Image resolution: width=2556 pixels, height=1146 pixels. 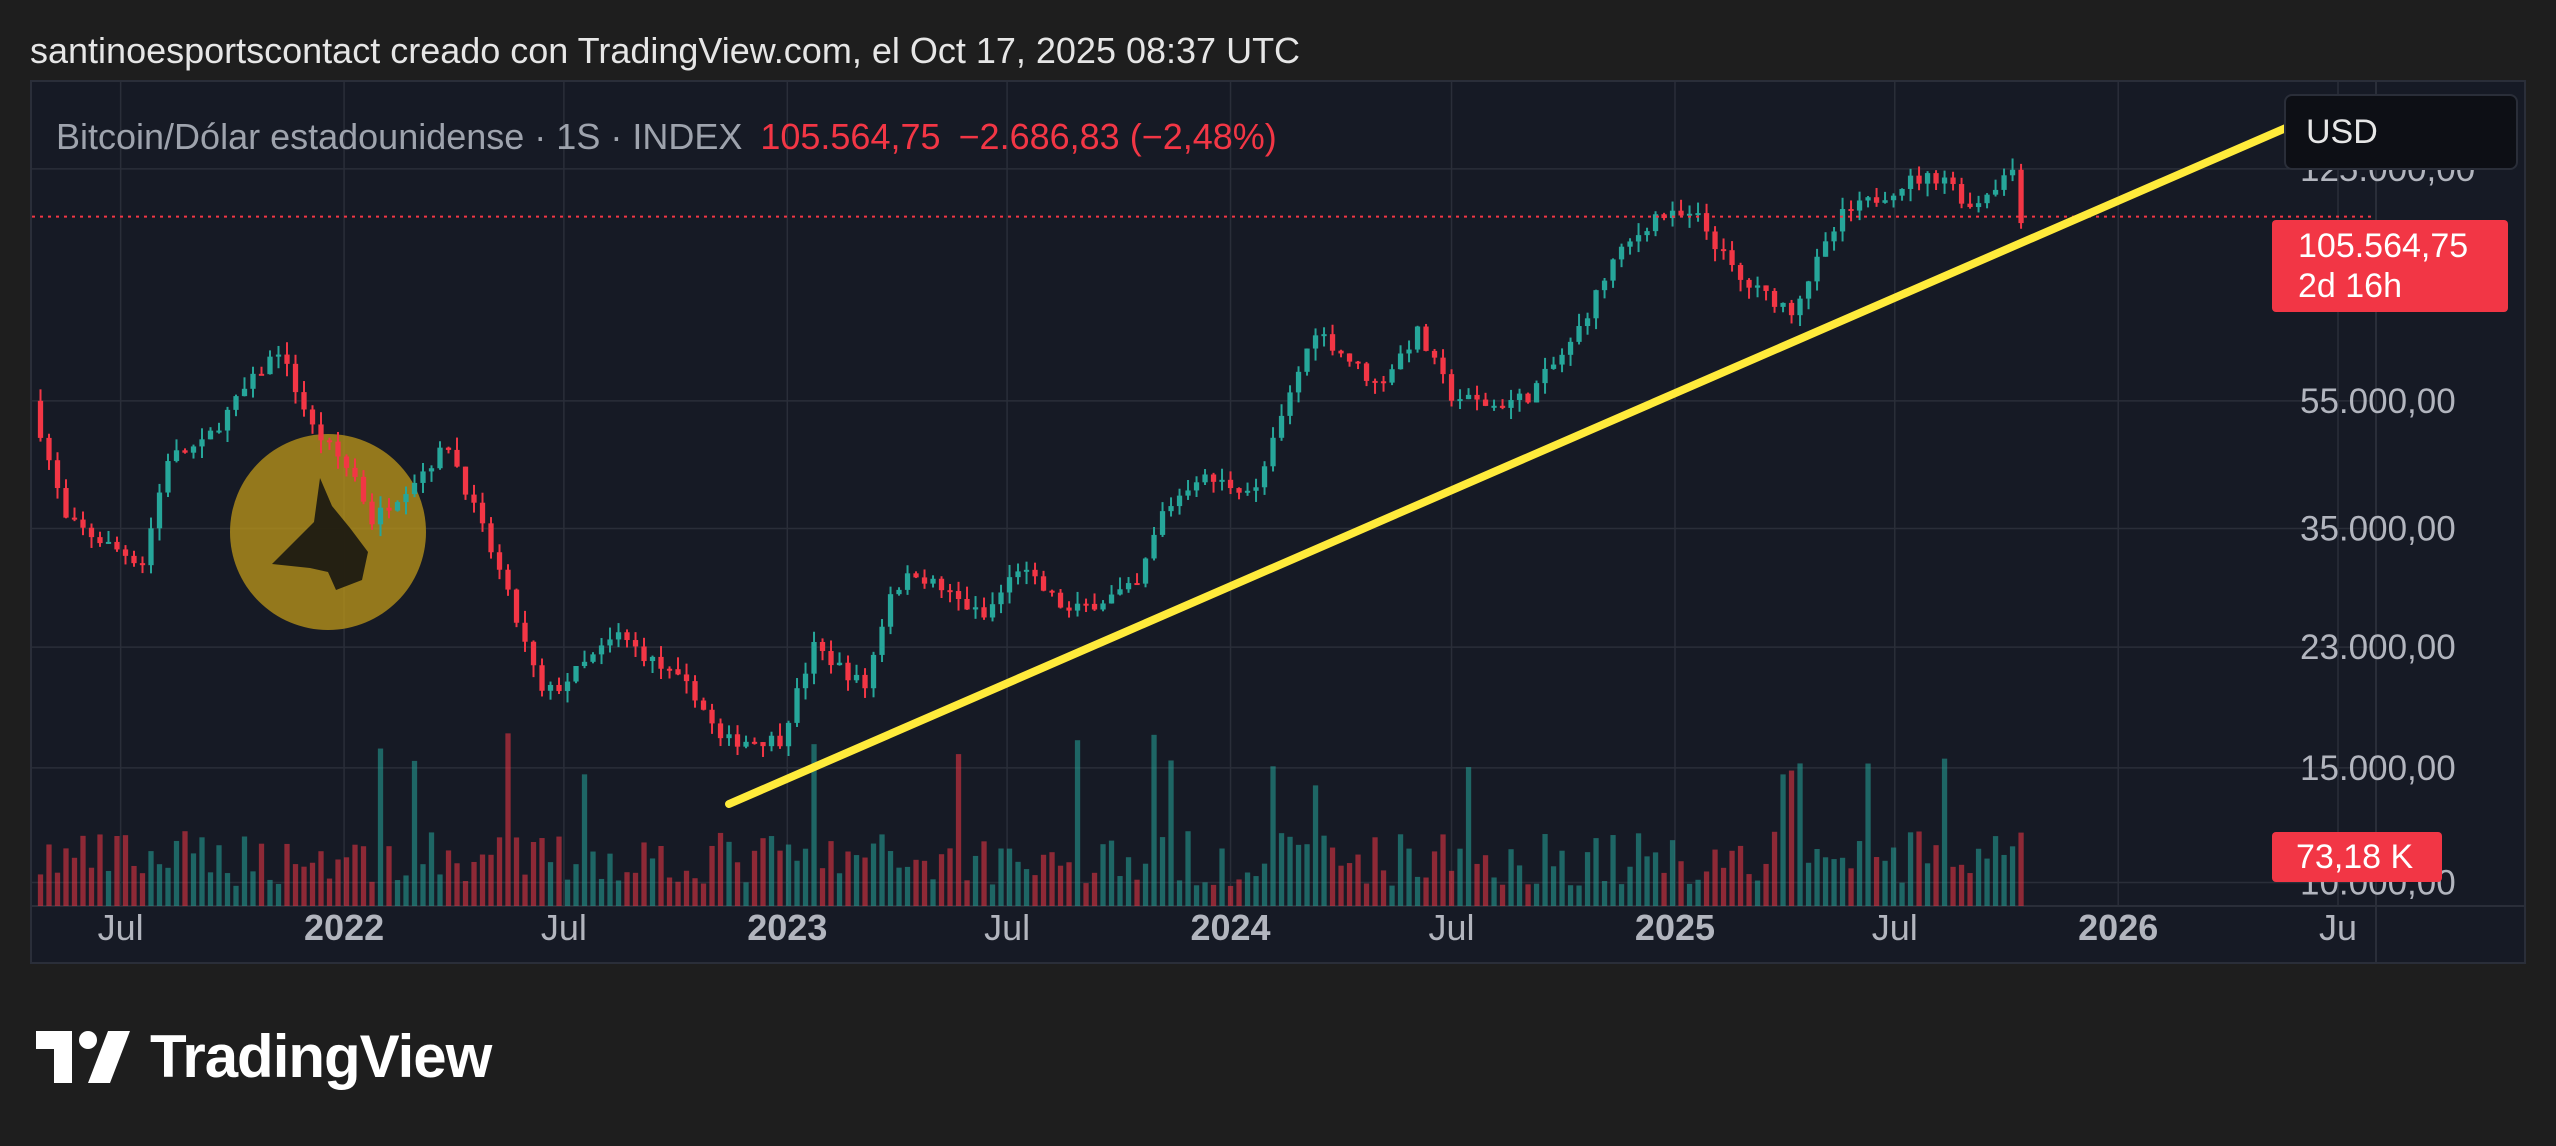 I want to click on currency-selector: USD, so click(x=2401, y=132).